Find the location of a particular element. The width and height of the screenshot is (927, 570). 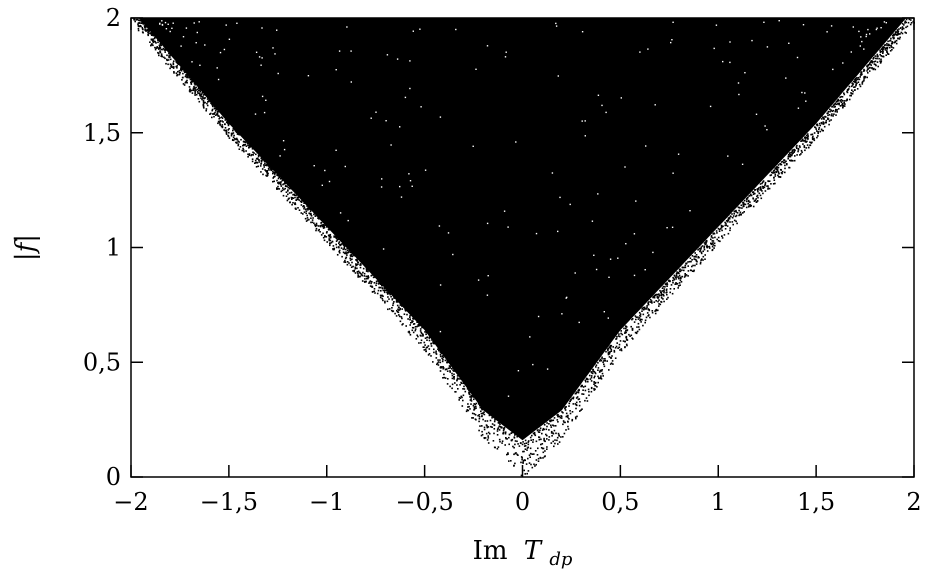

x-tick-labels: −2 −1,5 −1 −0,5 0 0,5 1 1,5 2 is located at coordinates (517, 502).